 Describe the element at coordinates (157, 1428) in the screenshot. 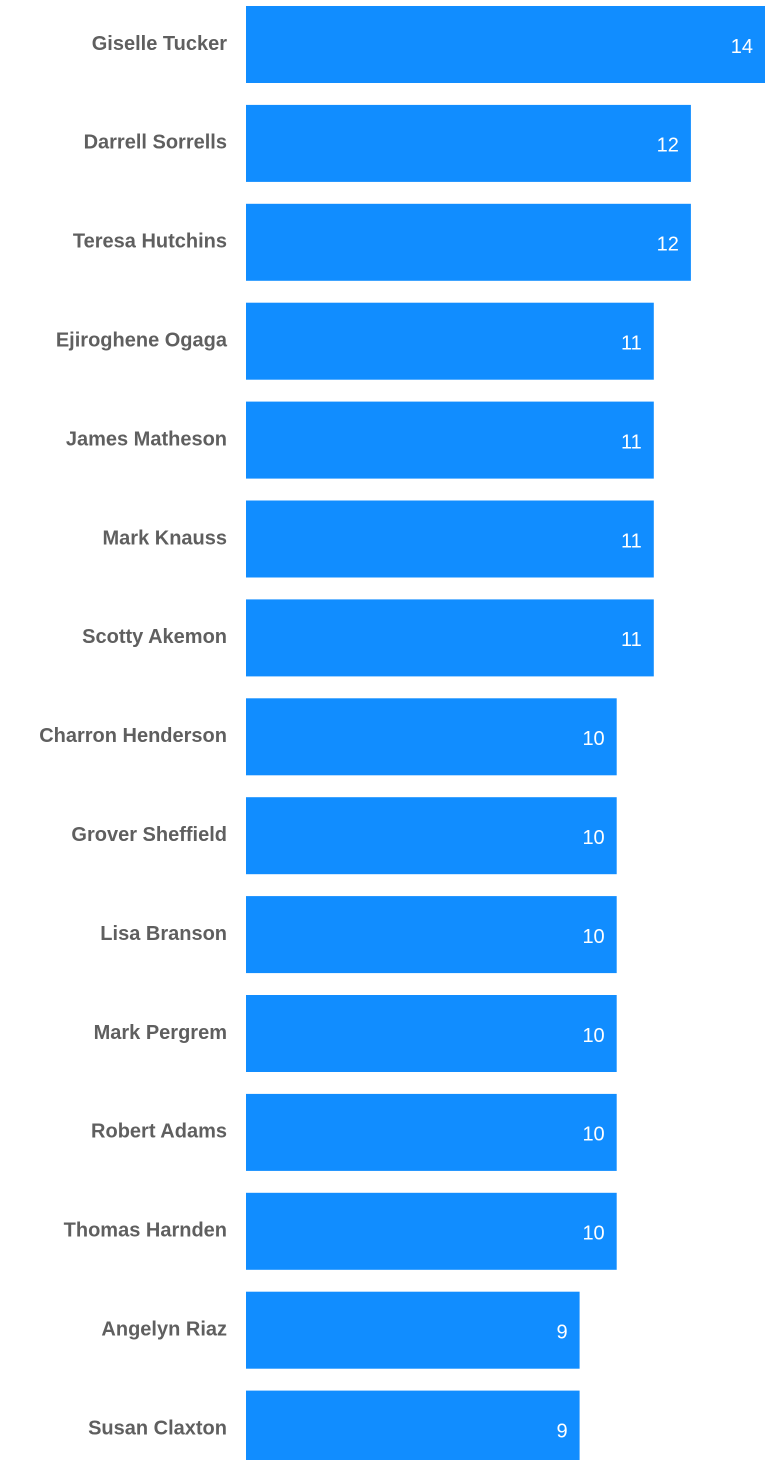

I see `category-label: Susan Claxton` at that location.